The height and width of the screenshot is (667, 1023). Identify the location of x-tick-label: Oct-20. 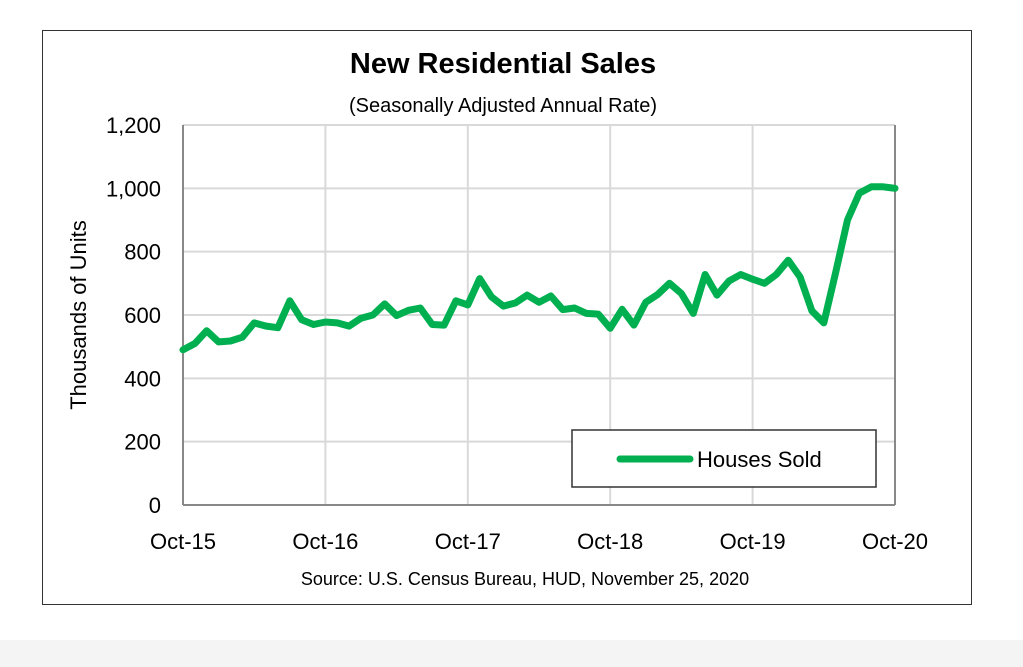
(895, 541).